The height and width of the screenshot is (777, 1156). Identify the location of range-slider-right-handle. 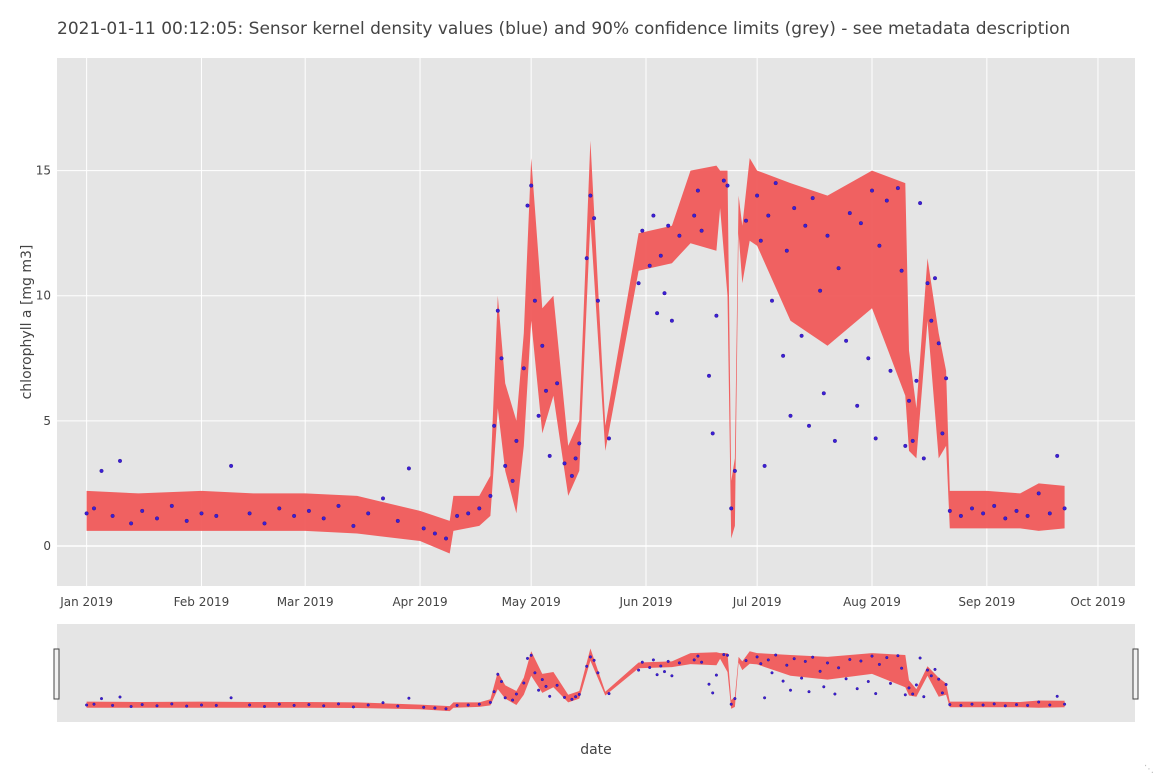
(1135, 674).